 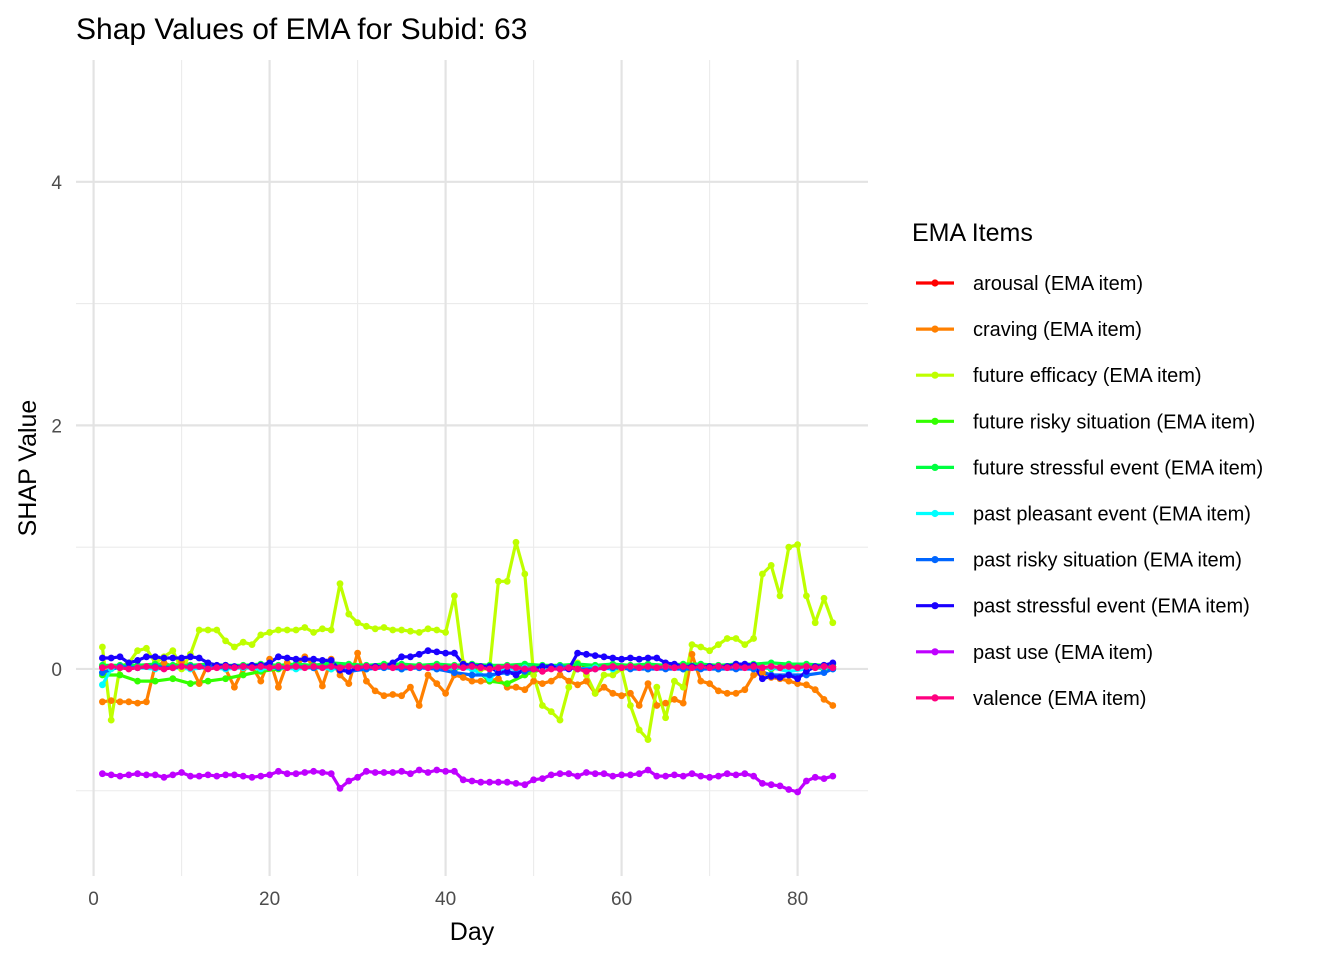 I want to click on y-tick-label: 0, so click(x=56, y=670).